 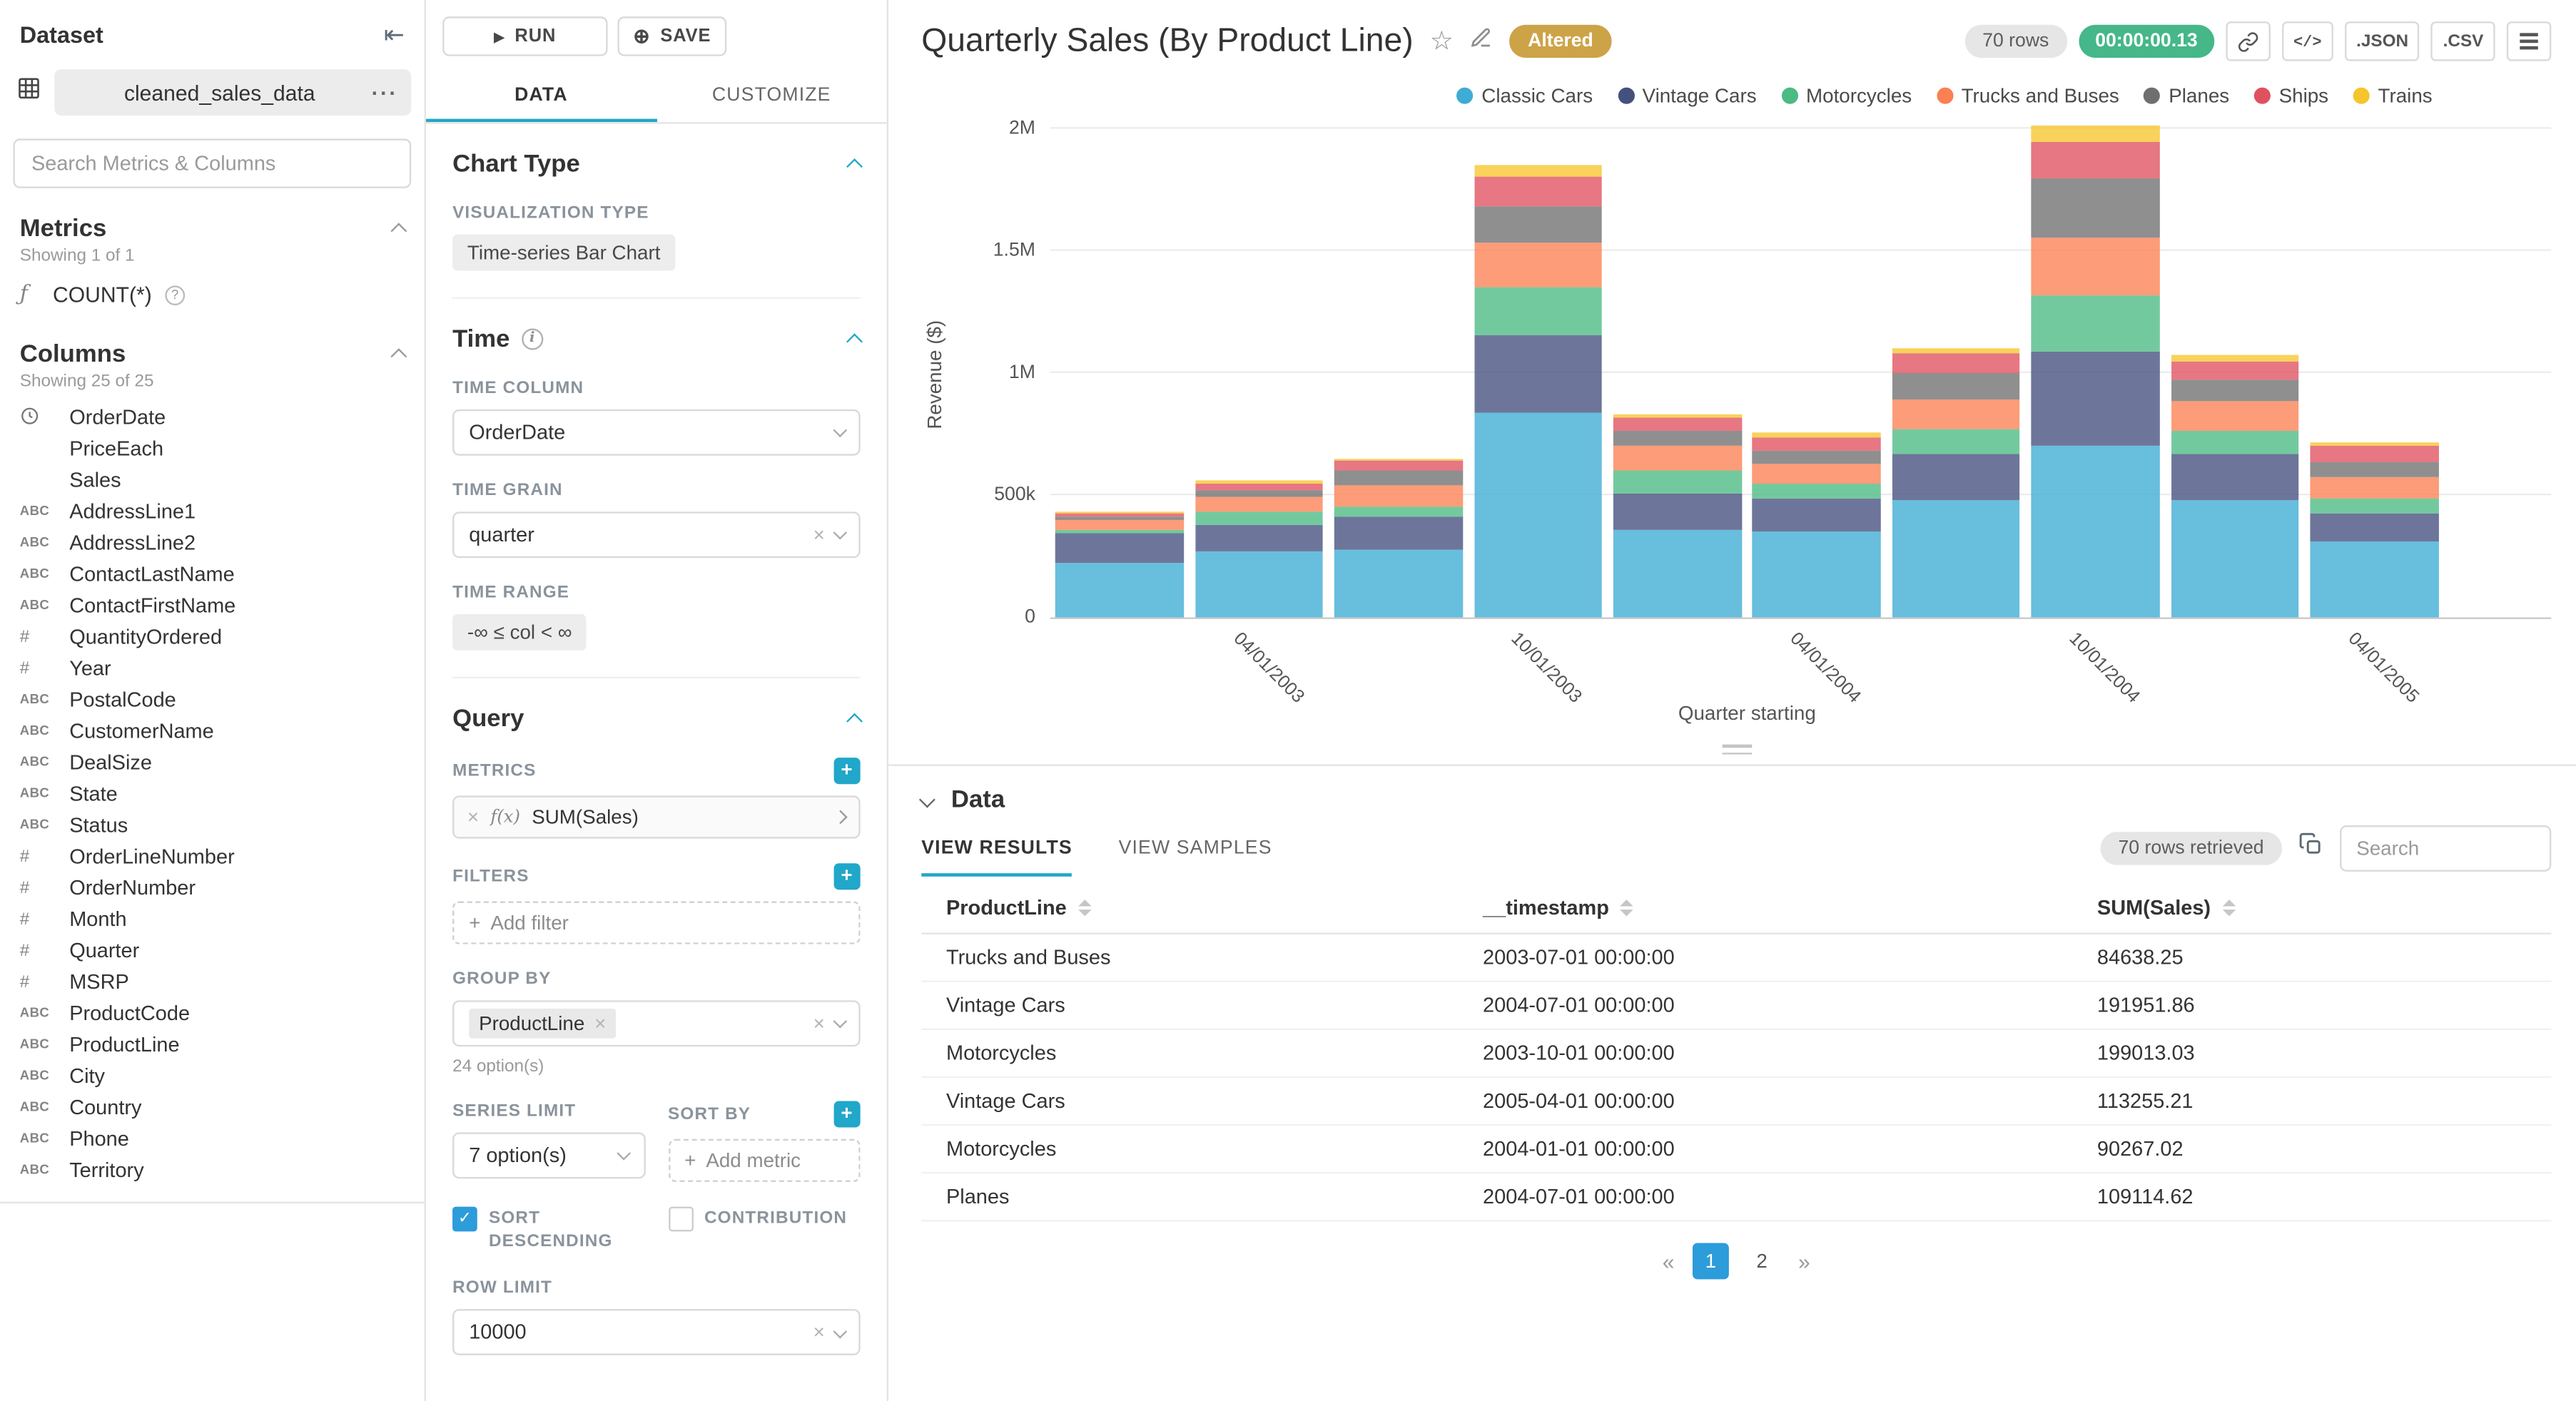 What do you see at coordinates (525, 36) in the screenshot?
I see `run-button: ▶ RUN` at bounding box center [525, 36].